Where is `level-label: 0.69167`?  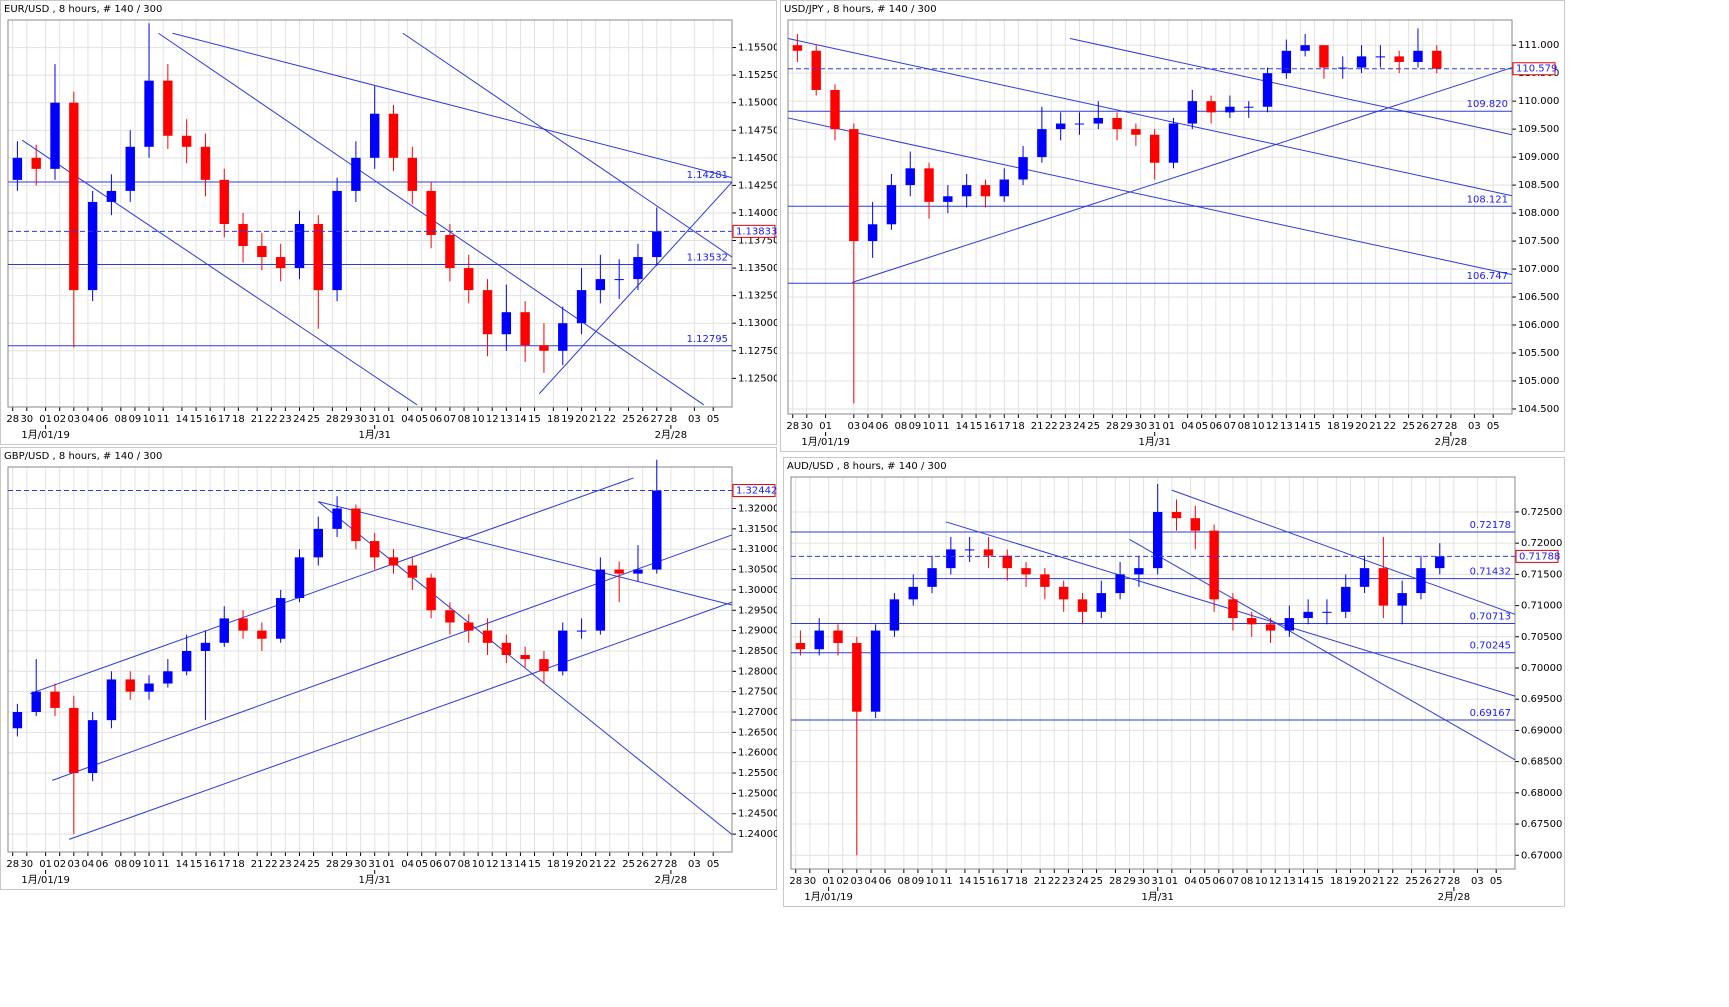 level-label: 0.69167 is located at coordinates (1490, 713).